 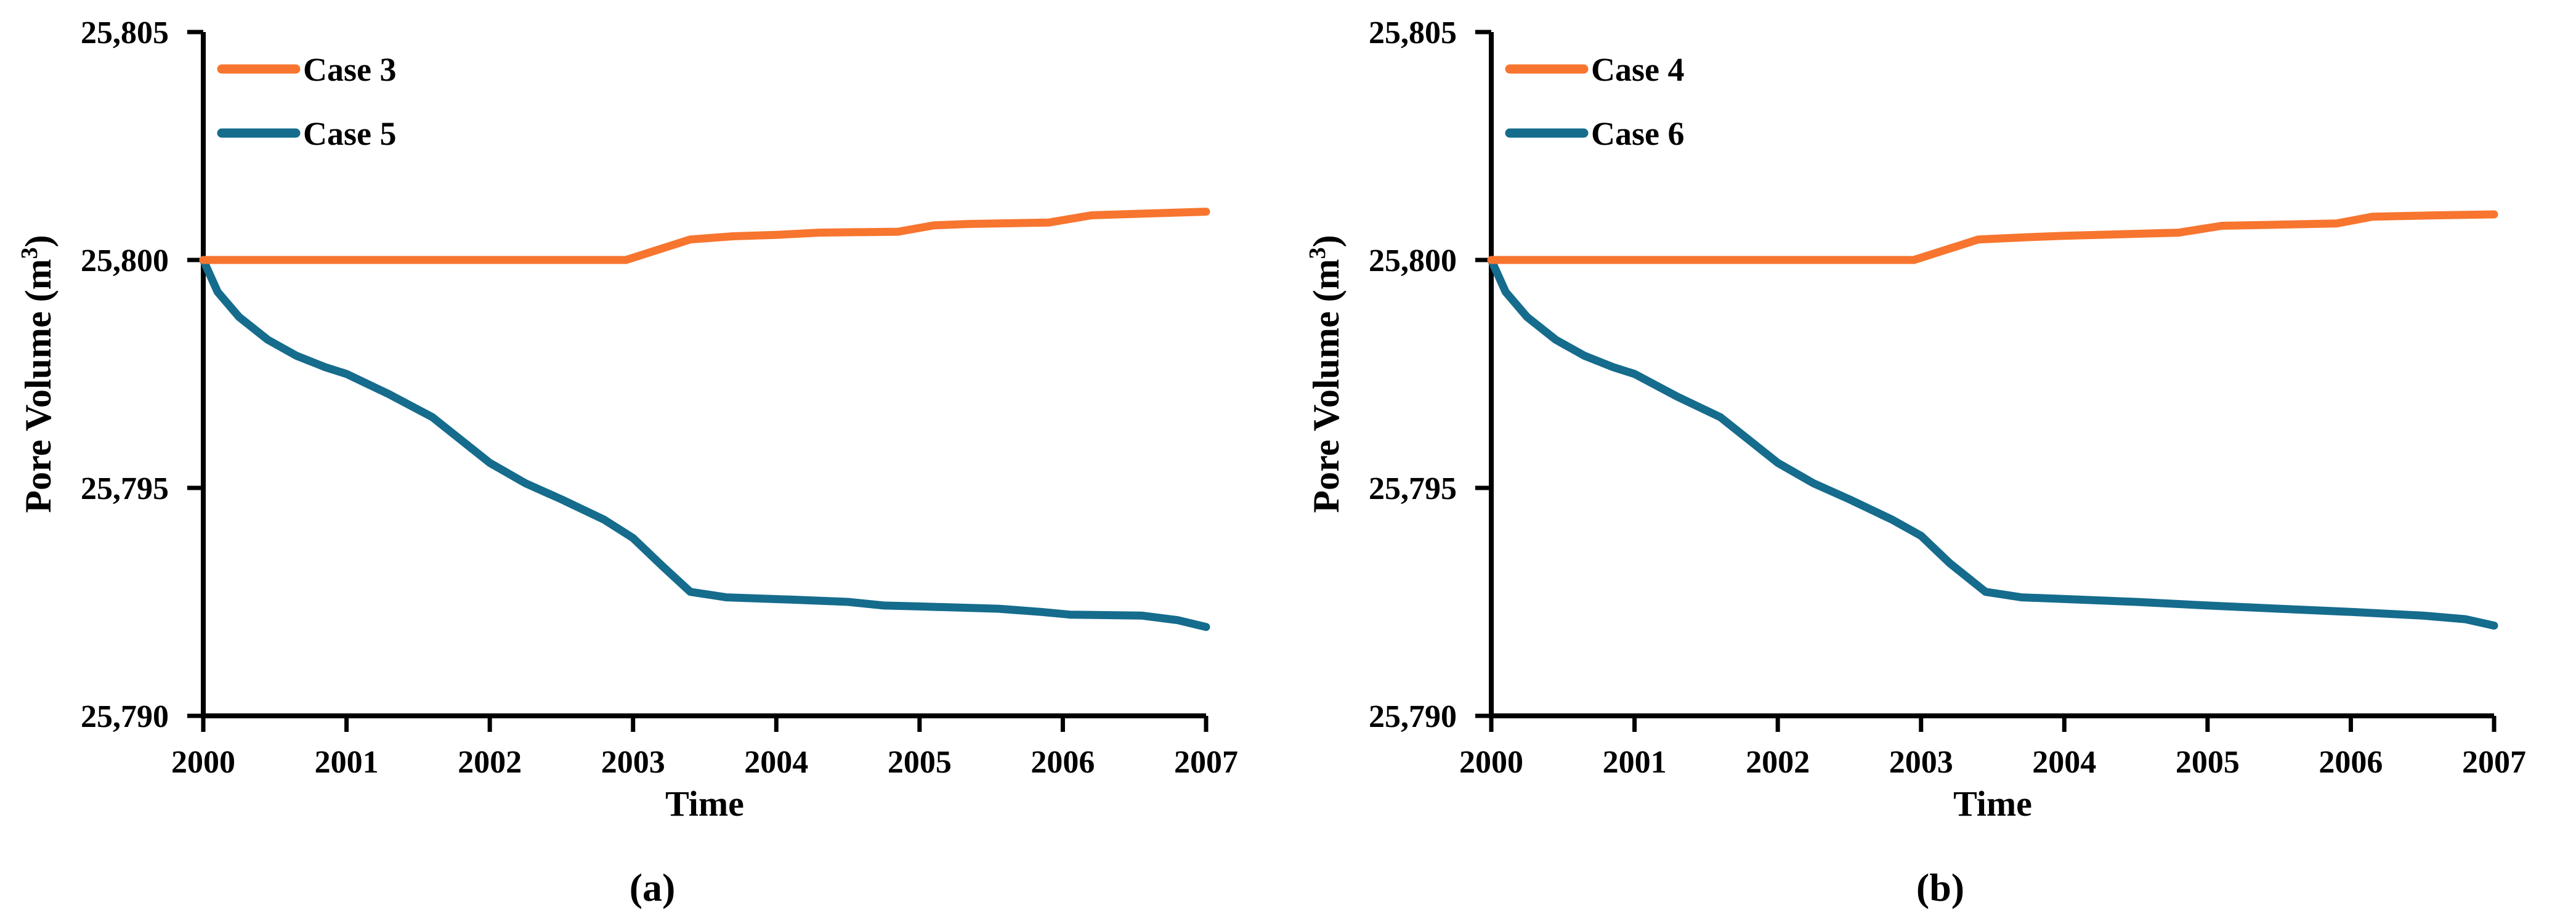 I want to click on legend-label: Case 5, so click(x=349, y=133).